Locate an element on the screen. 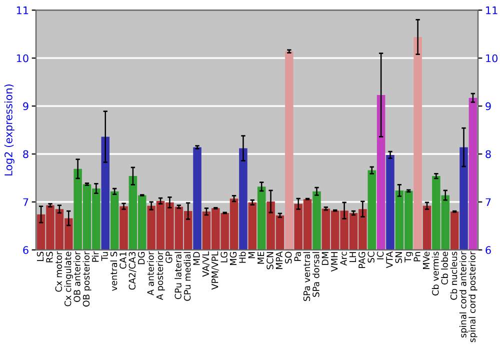 Image resolution: width=500 pixels, height=350 pixels. x-tick-label: LG is located at coordinates (224, 257).